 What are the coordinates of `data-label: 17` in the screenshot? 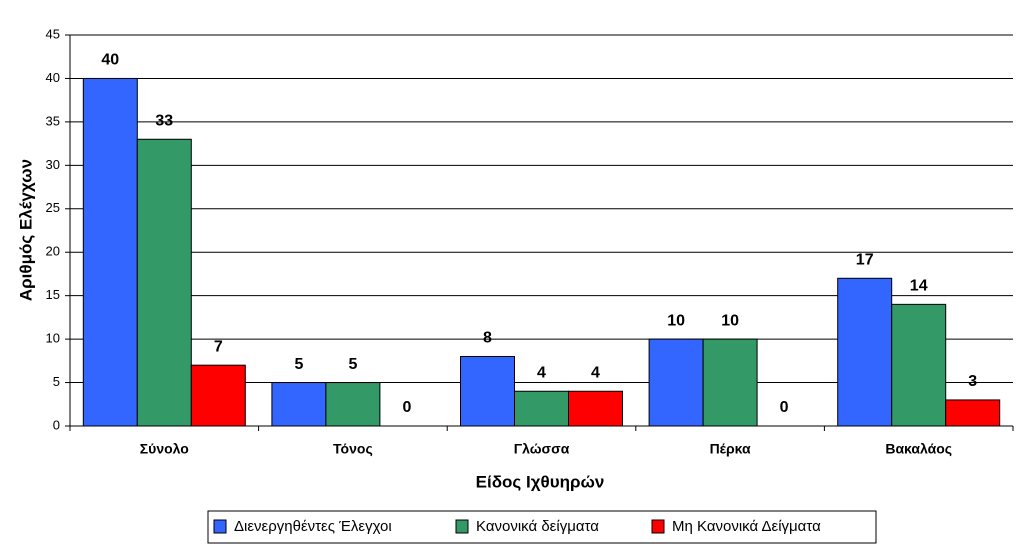 It's located at (865, 260).